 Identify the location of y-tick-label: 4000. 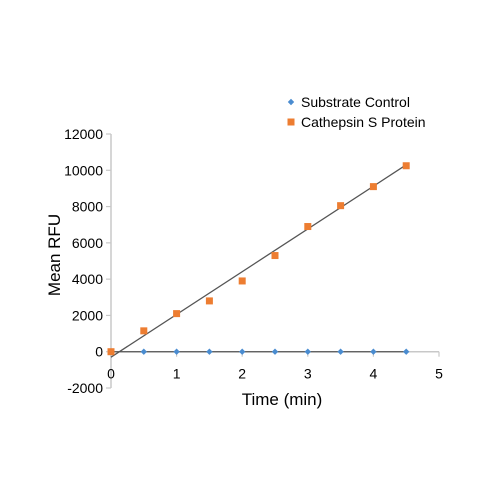
(87, 279).